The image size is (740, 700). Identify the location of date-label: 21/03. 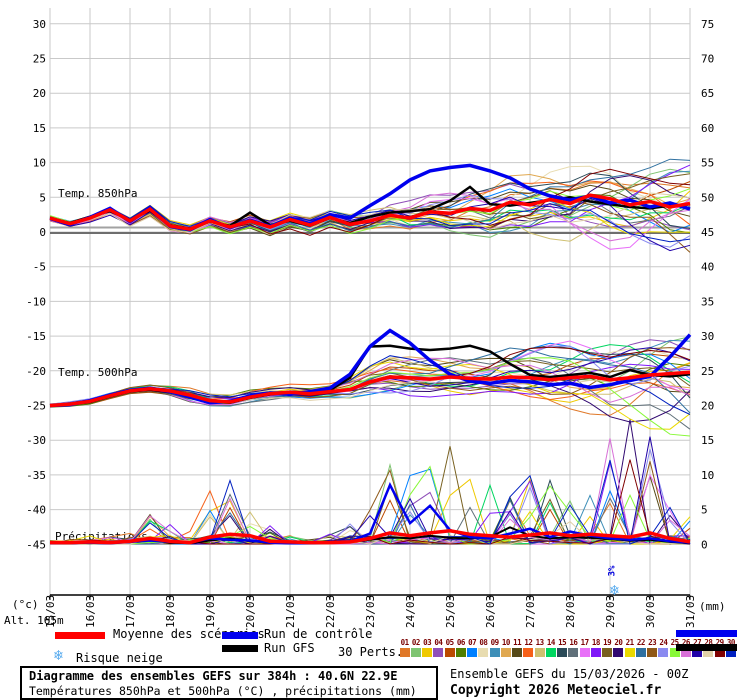
(290, 611).